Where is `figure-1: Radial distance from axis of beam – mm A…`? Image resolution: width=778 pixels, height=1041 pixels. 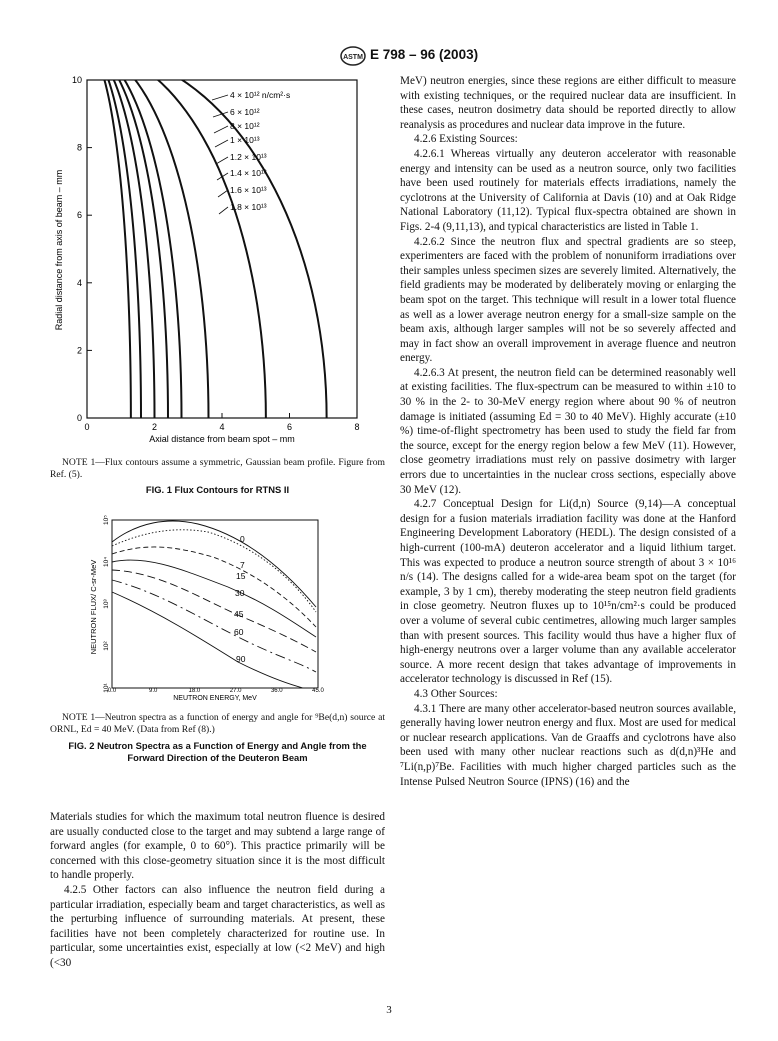 figure-1: Radial distance from axis of beam – mm A… is located at coordinates (207, 259).